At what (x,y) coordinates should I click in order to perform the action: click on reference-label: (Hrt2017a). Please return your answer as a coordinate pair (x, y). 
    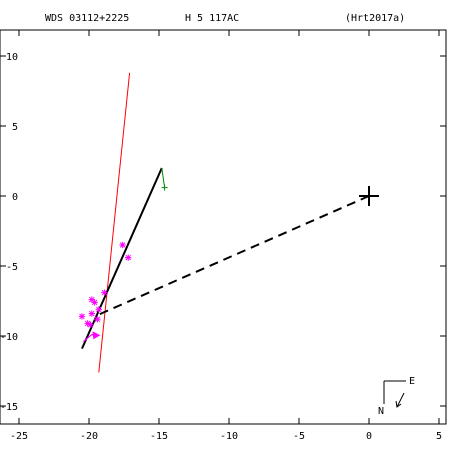
    Looking at the image, I should click on (375, 18).